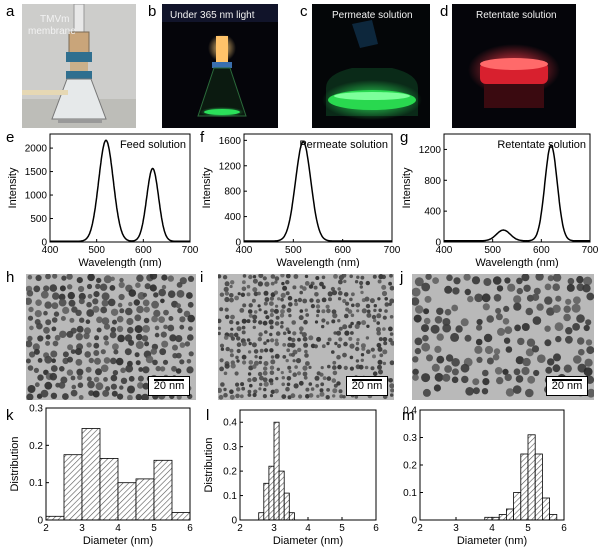 This screenshot has width=600, height=555. I want to click on y-axis-label-k: Distribution, so click(15, 463).